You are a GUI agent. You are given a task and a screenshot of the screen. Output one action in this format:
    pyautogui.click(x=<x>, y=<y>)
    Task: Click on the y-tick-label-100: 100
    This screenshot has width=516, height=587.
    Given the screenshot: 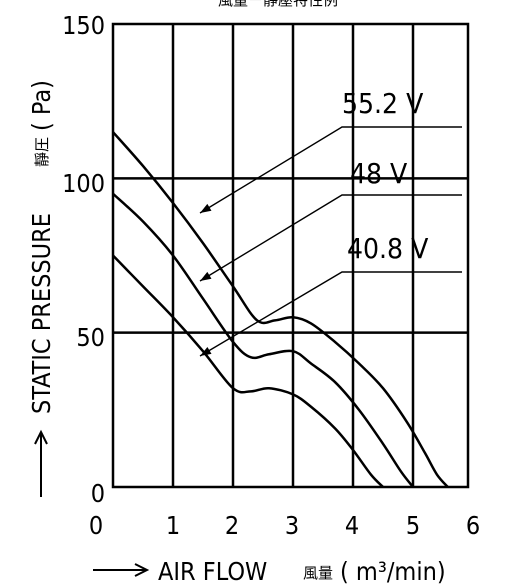 What is the action you would take?
    pyautogui.click(x=83, y=183)
    